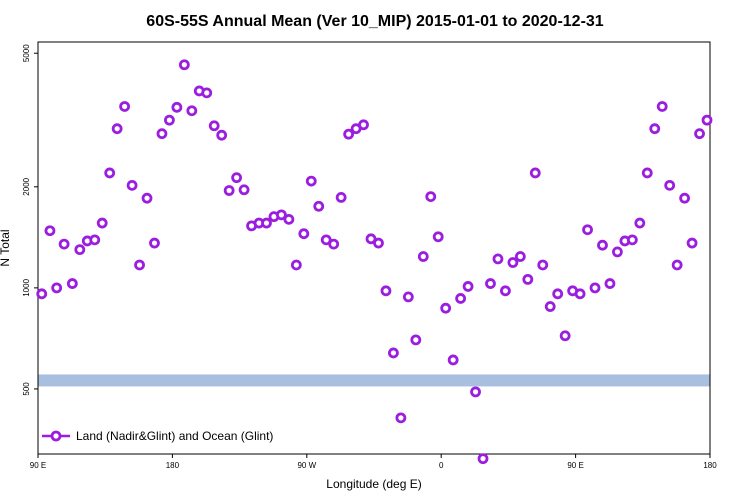  What do you see at coordinates (30, 220) in the screenshot?
I see `y-axis: 500 1000 2000 5000` at bounding box center [30, 220].